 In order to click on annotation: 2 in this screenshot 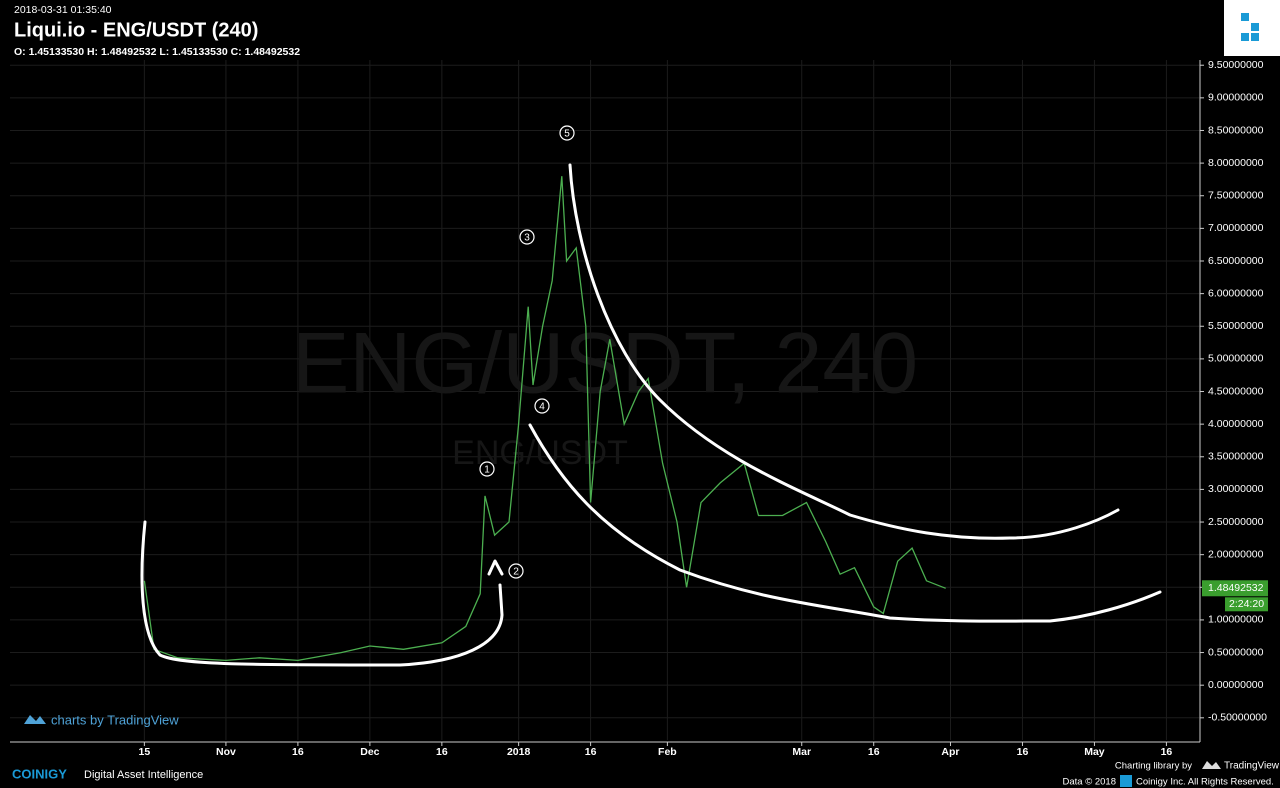, I will do `click(516, 572)`.